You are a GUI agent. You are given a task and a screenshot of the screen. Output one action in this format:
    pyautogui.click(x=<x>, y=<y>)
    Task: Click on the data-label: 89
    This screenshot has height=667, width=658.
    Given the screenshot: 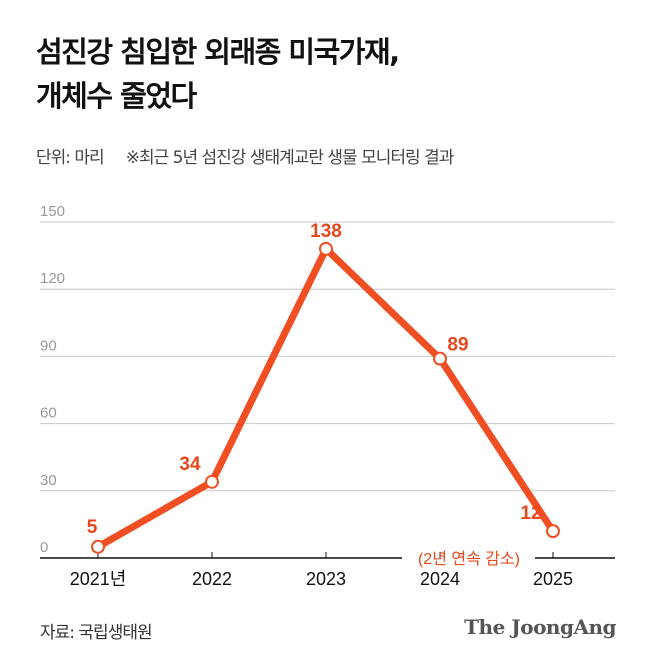 What is the action you would take?
    pyautogui.click(x=457, y=345)
    